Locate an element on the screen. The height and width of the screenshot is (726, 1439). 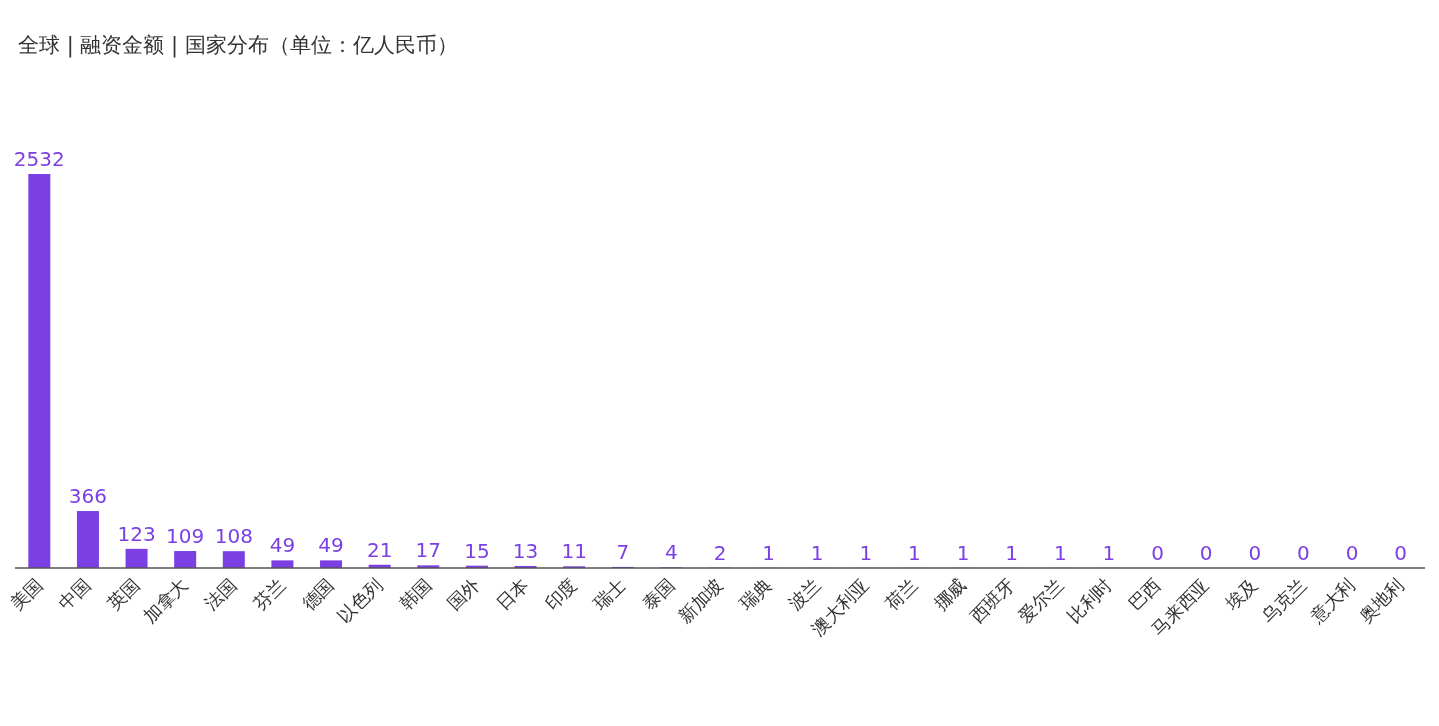
x-tick-label: 埃及 is located at coordinates (1241, 594).